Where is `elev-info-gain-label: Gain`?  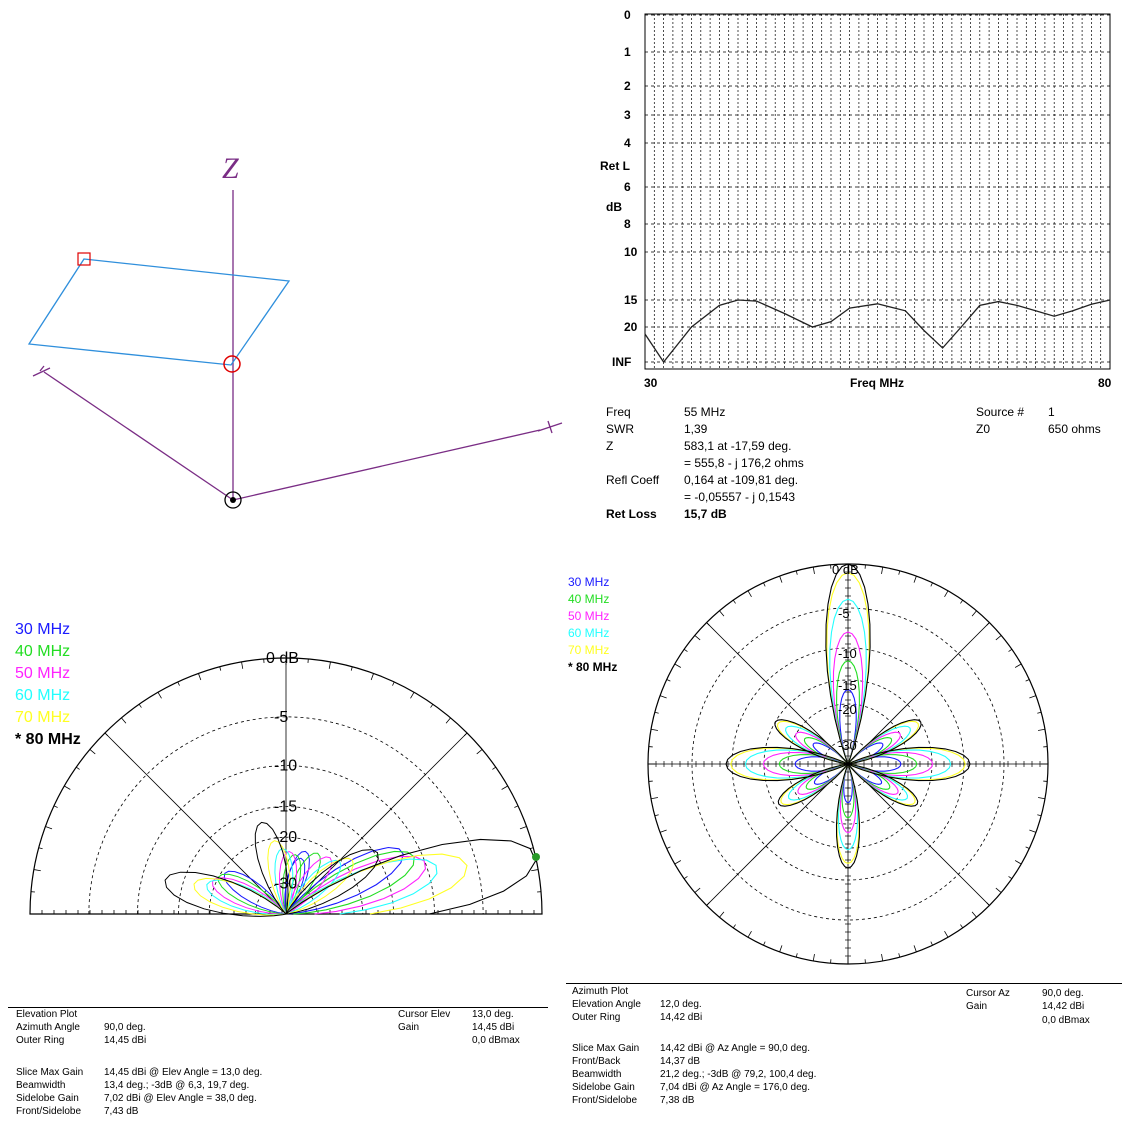
elev-info-gain-label: Gain is located at coordinates (409, 1027).